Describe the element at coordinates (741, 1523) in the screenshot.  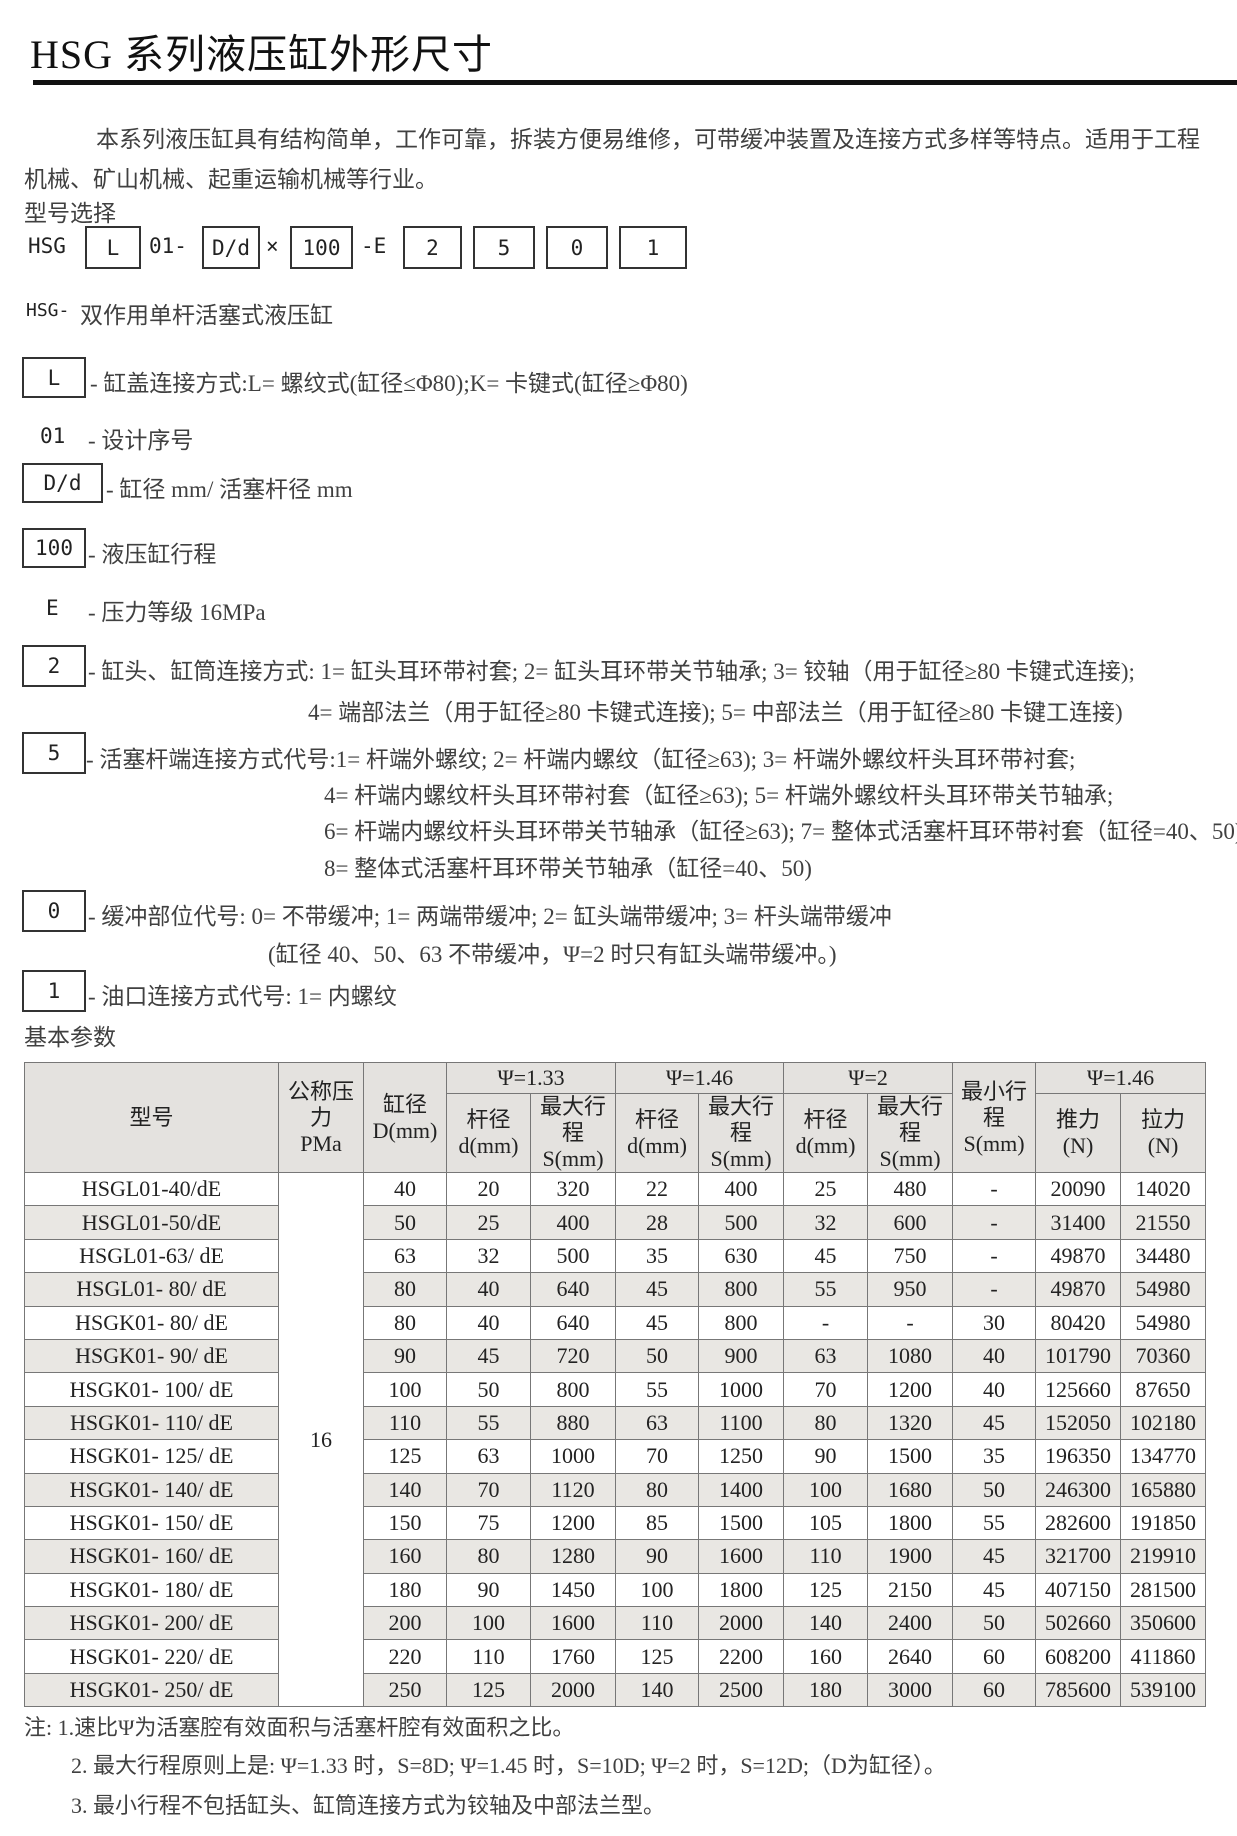
I see `value-cell: 1500` at that location.